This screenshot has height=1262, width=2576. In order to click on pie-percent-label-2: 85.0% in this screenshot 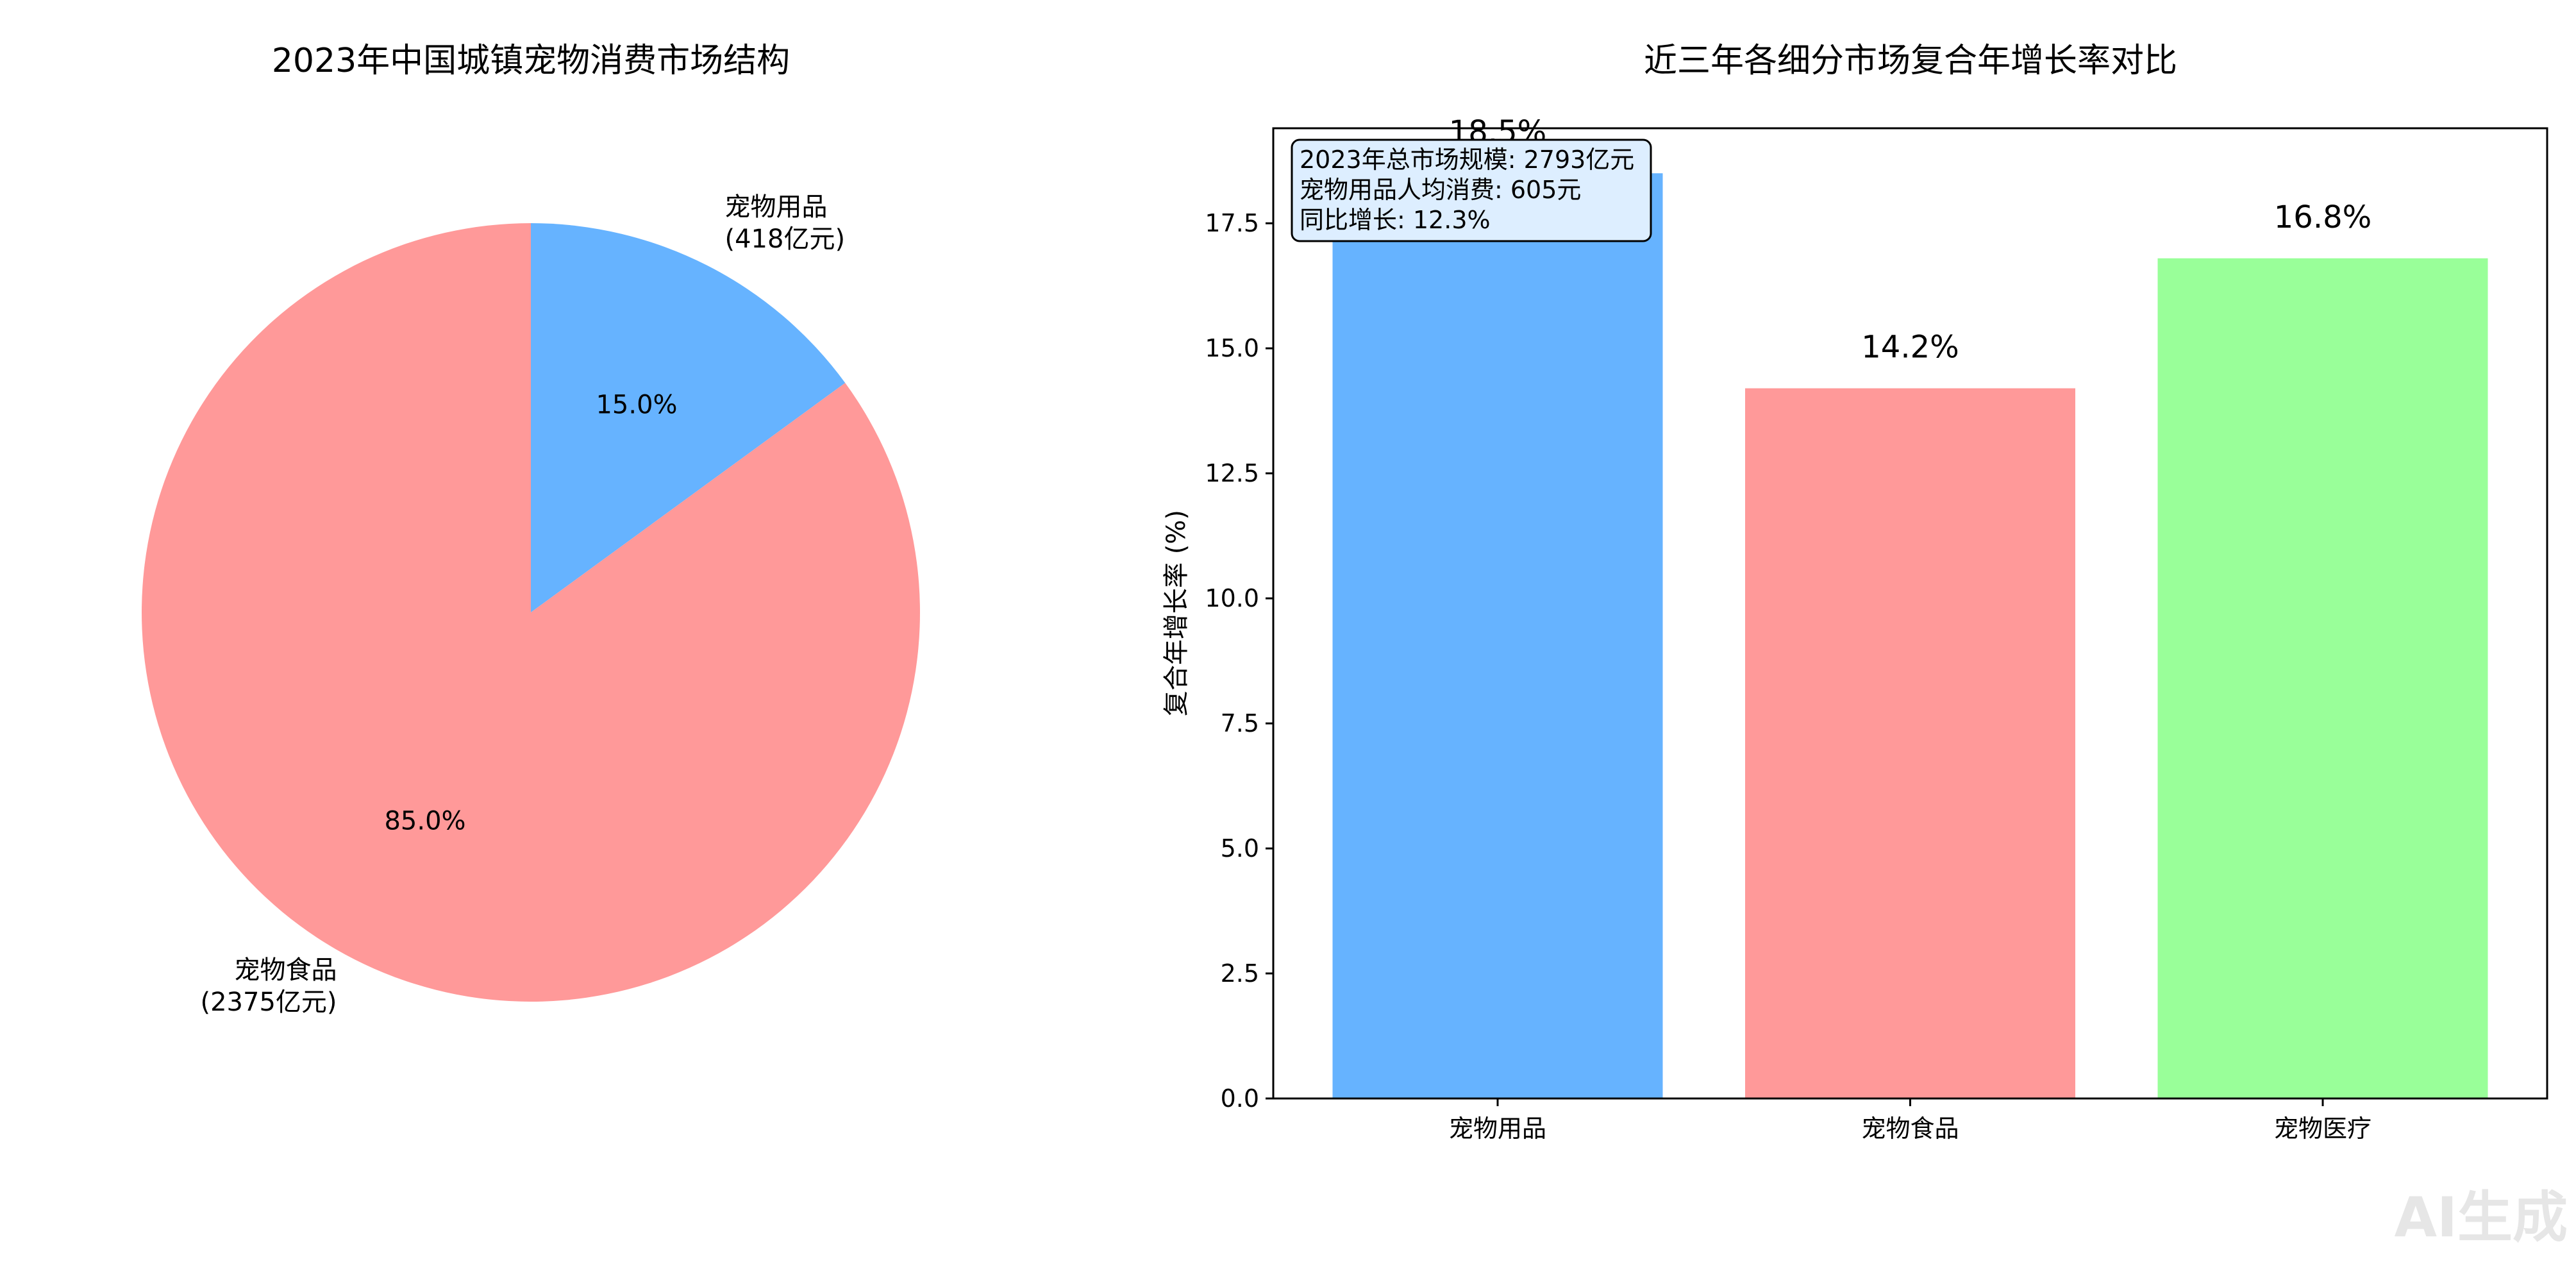, I will do `click(424, 821)`.